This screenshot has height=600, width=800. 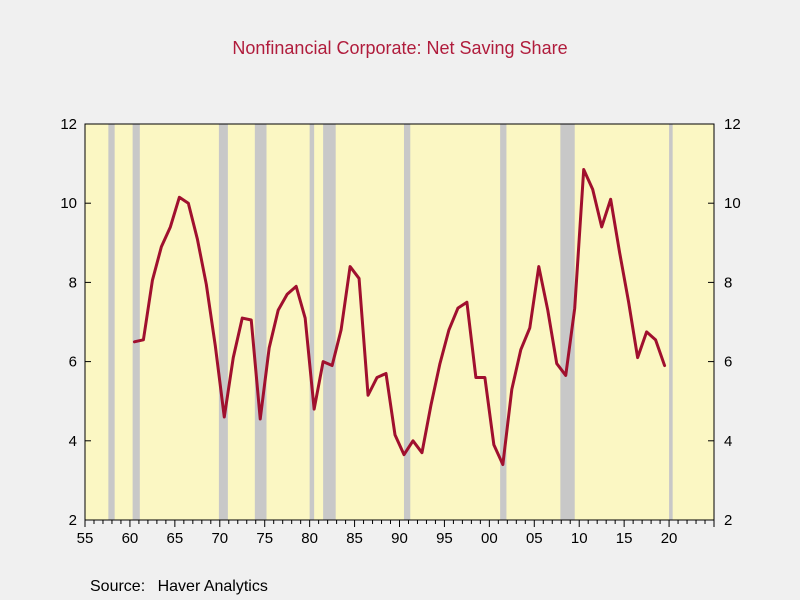 I want to click on x-tick-label: 95, so click(x=444, y=538).